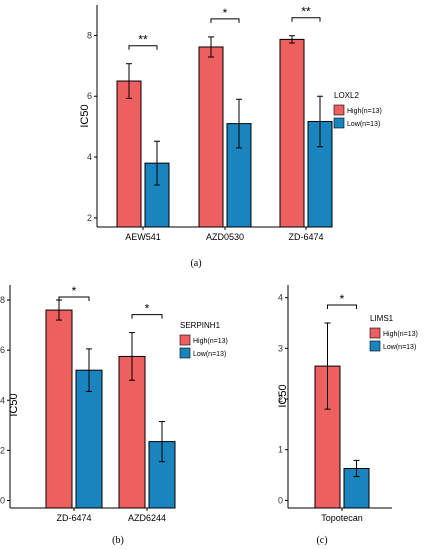 Image resolution: width=426 pixels, height=550 pixels. What do you see at coordinates (321, 540) in the screenshot?
I see `panel-label-c: (c)` at bounding box center [321, 540].